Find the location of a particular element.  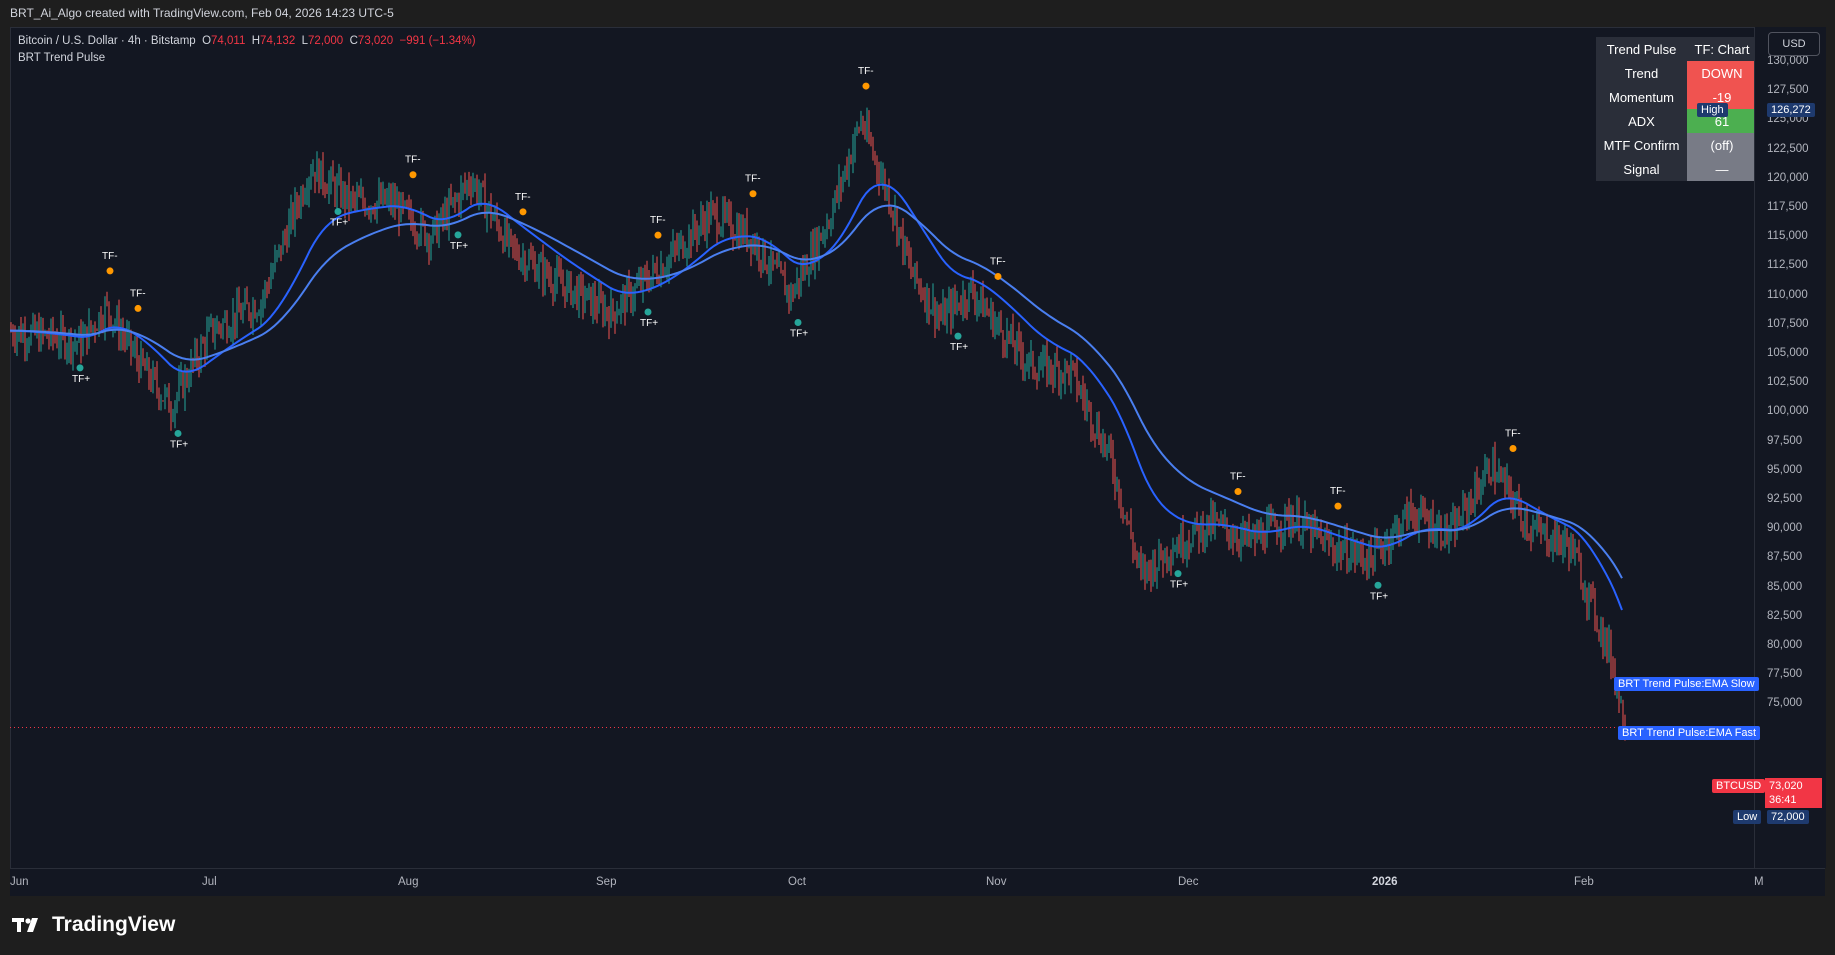

price-tick-label: 75,000 is located at coordinates (1785, 703).